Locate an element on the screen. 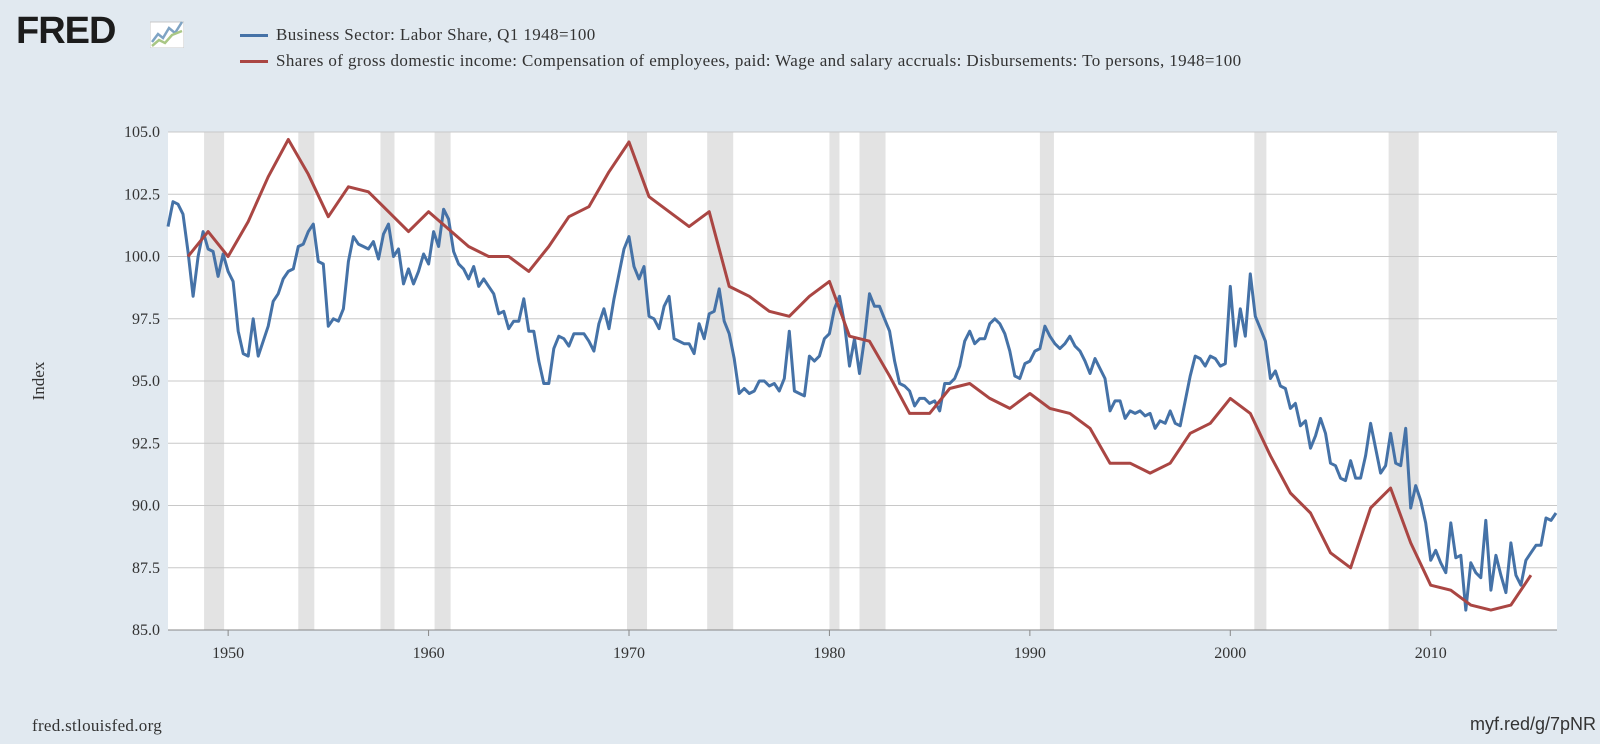  short-url: myf.red/g/7pNR is located at coordinates (1532, 724).